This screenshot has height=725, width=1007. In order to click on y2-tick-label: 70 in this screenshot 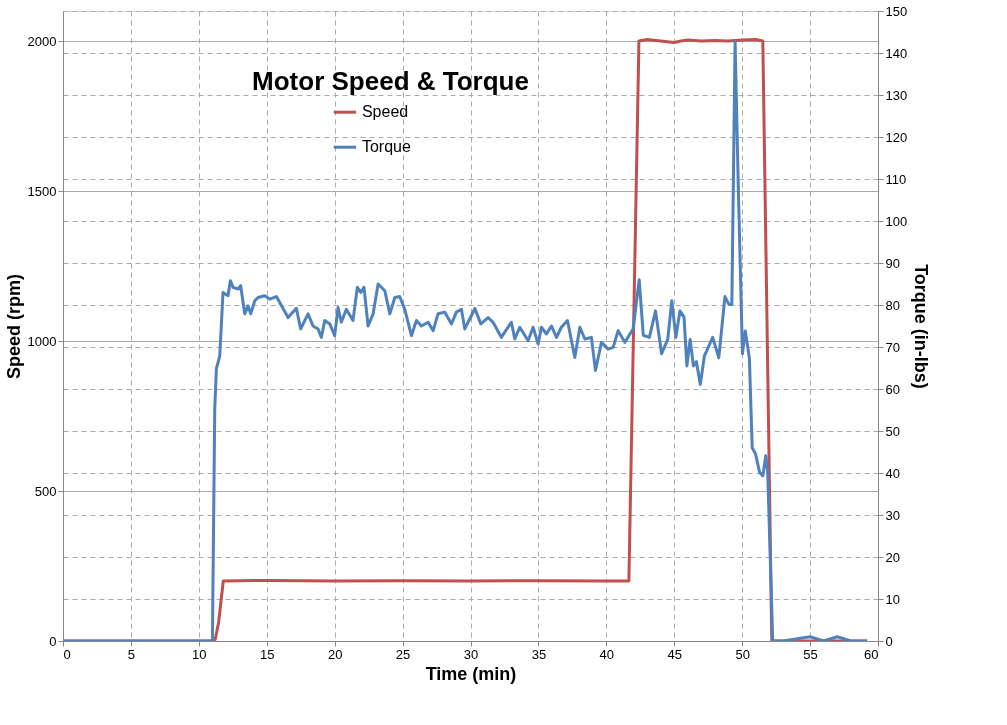, I will do `click(892, 347)`.